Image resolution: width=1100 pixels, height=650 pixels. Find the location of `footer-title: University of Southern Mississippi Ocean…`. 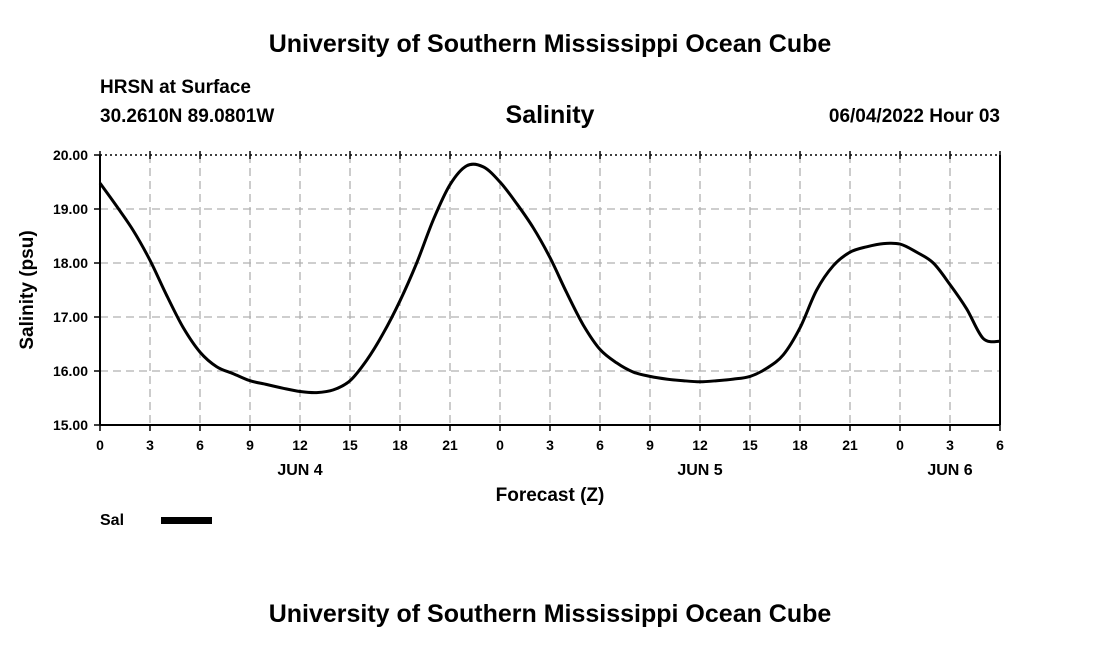

footer-title: University of Southern Mississippi Ocean… is located at coordinates (550, 614).